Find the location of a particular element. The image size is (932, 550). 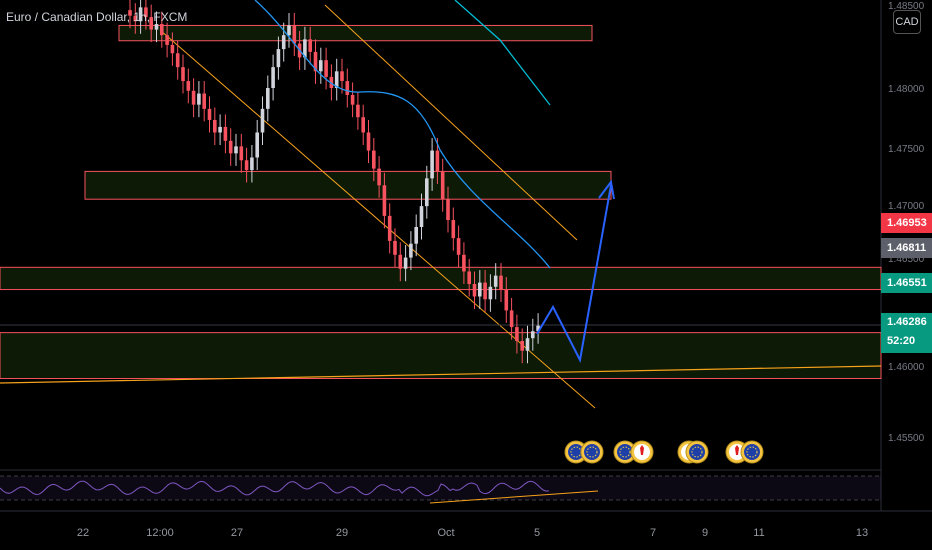

x-tick-label: 11 is located at coordinates (758, 533).